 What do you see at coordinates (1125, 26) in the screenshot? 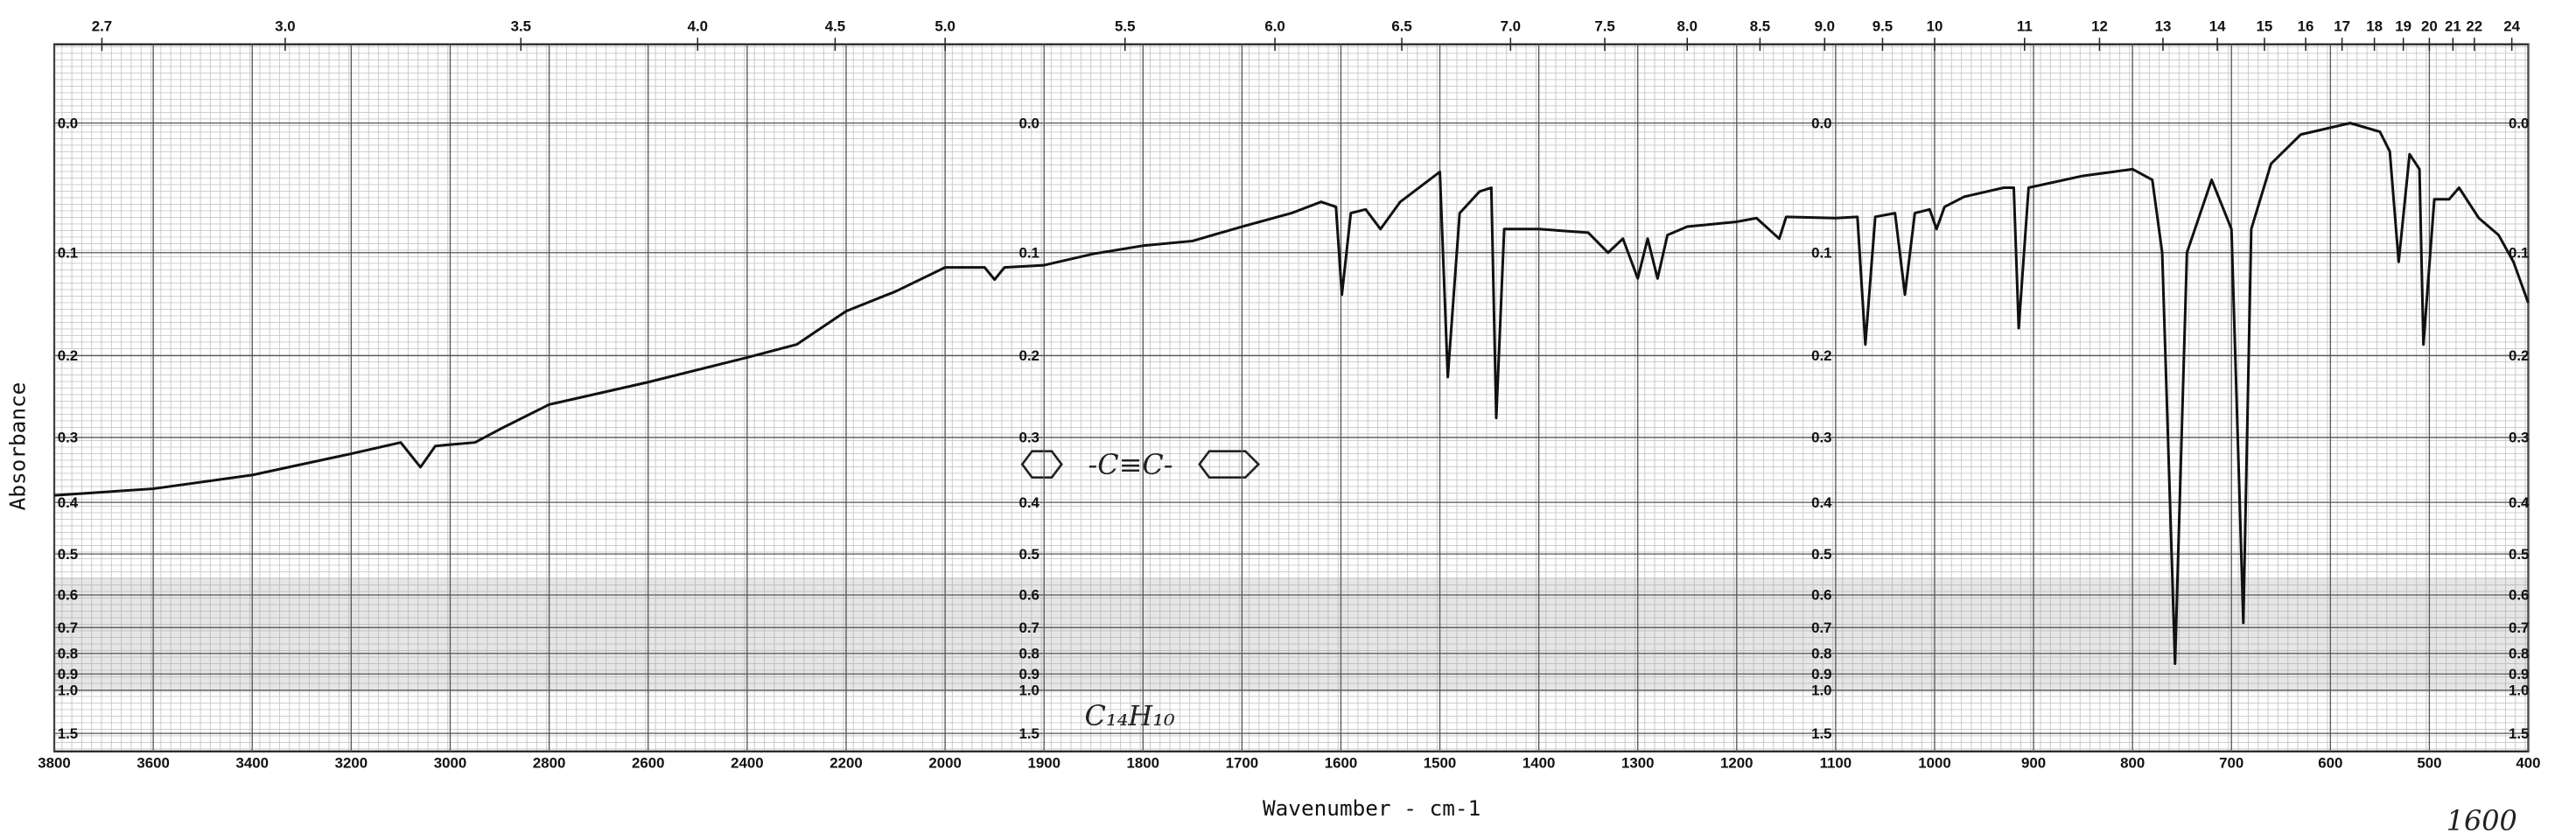
I see `top-tick-label: 5.5` at bounding box center [1125, 26].